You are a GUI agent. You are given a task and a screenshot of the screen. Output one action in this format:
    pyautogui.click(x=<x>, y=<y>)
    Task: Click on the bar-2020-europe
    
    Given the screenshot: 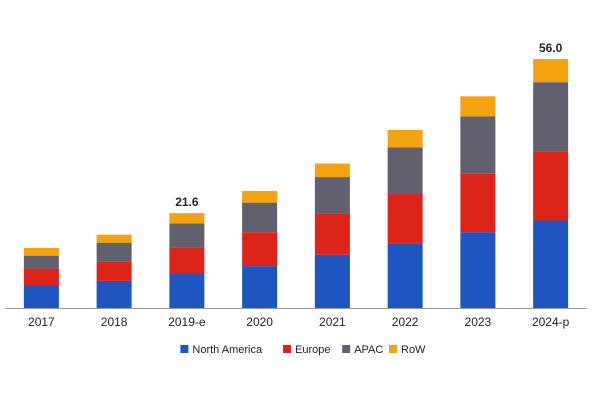 What is the action you would take?
    pyautogui.click(x=260, y=249)
    